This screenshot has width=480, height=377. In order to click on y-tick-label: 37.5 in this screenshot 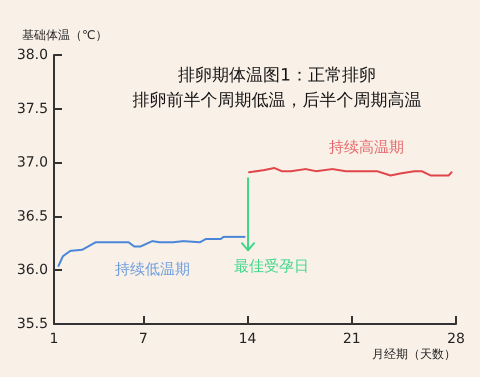, I will do `click(32, 108)`.